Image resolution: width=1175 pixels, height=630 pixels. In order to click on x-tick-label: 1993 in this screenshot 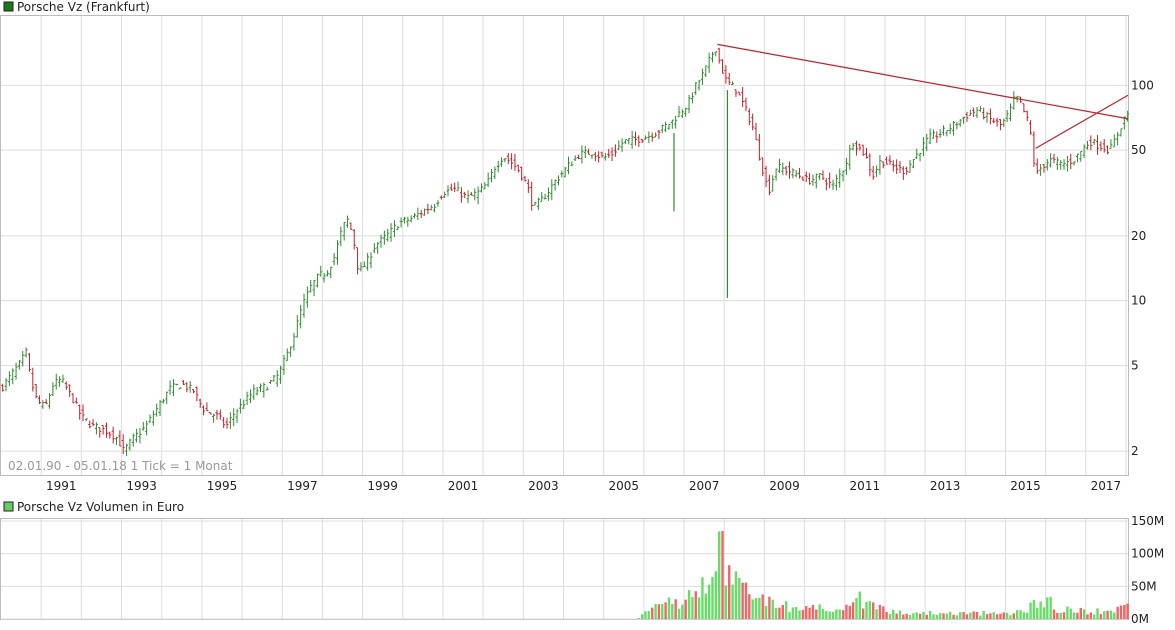, I will do `click(141, 486)`.